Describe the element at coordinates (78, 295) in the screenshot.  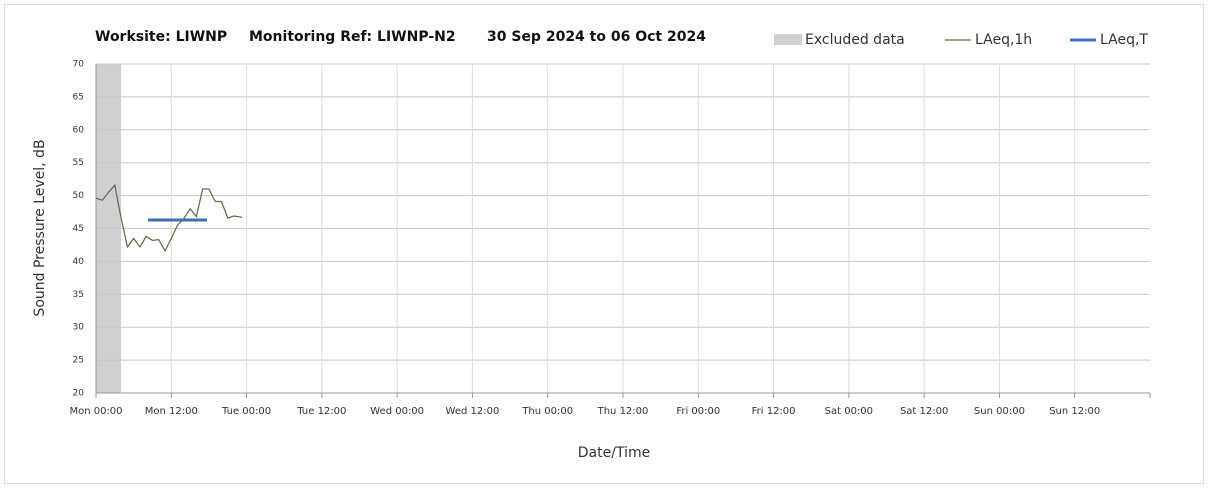
I see `y-tick-label: 35` at that location.